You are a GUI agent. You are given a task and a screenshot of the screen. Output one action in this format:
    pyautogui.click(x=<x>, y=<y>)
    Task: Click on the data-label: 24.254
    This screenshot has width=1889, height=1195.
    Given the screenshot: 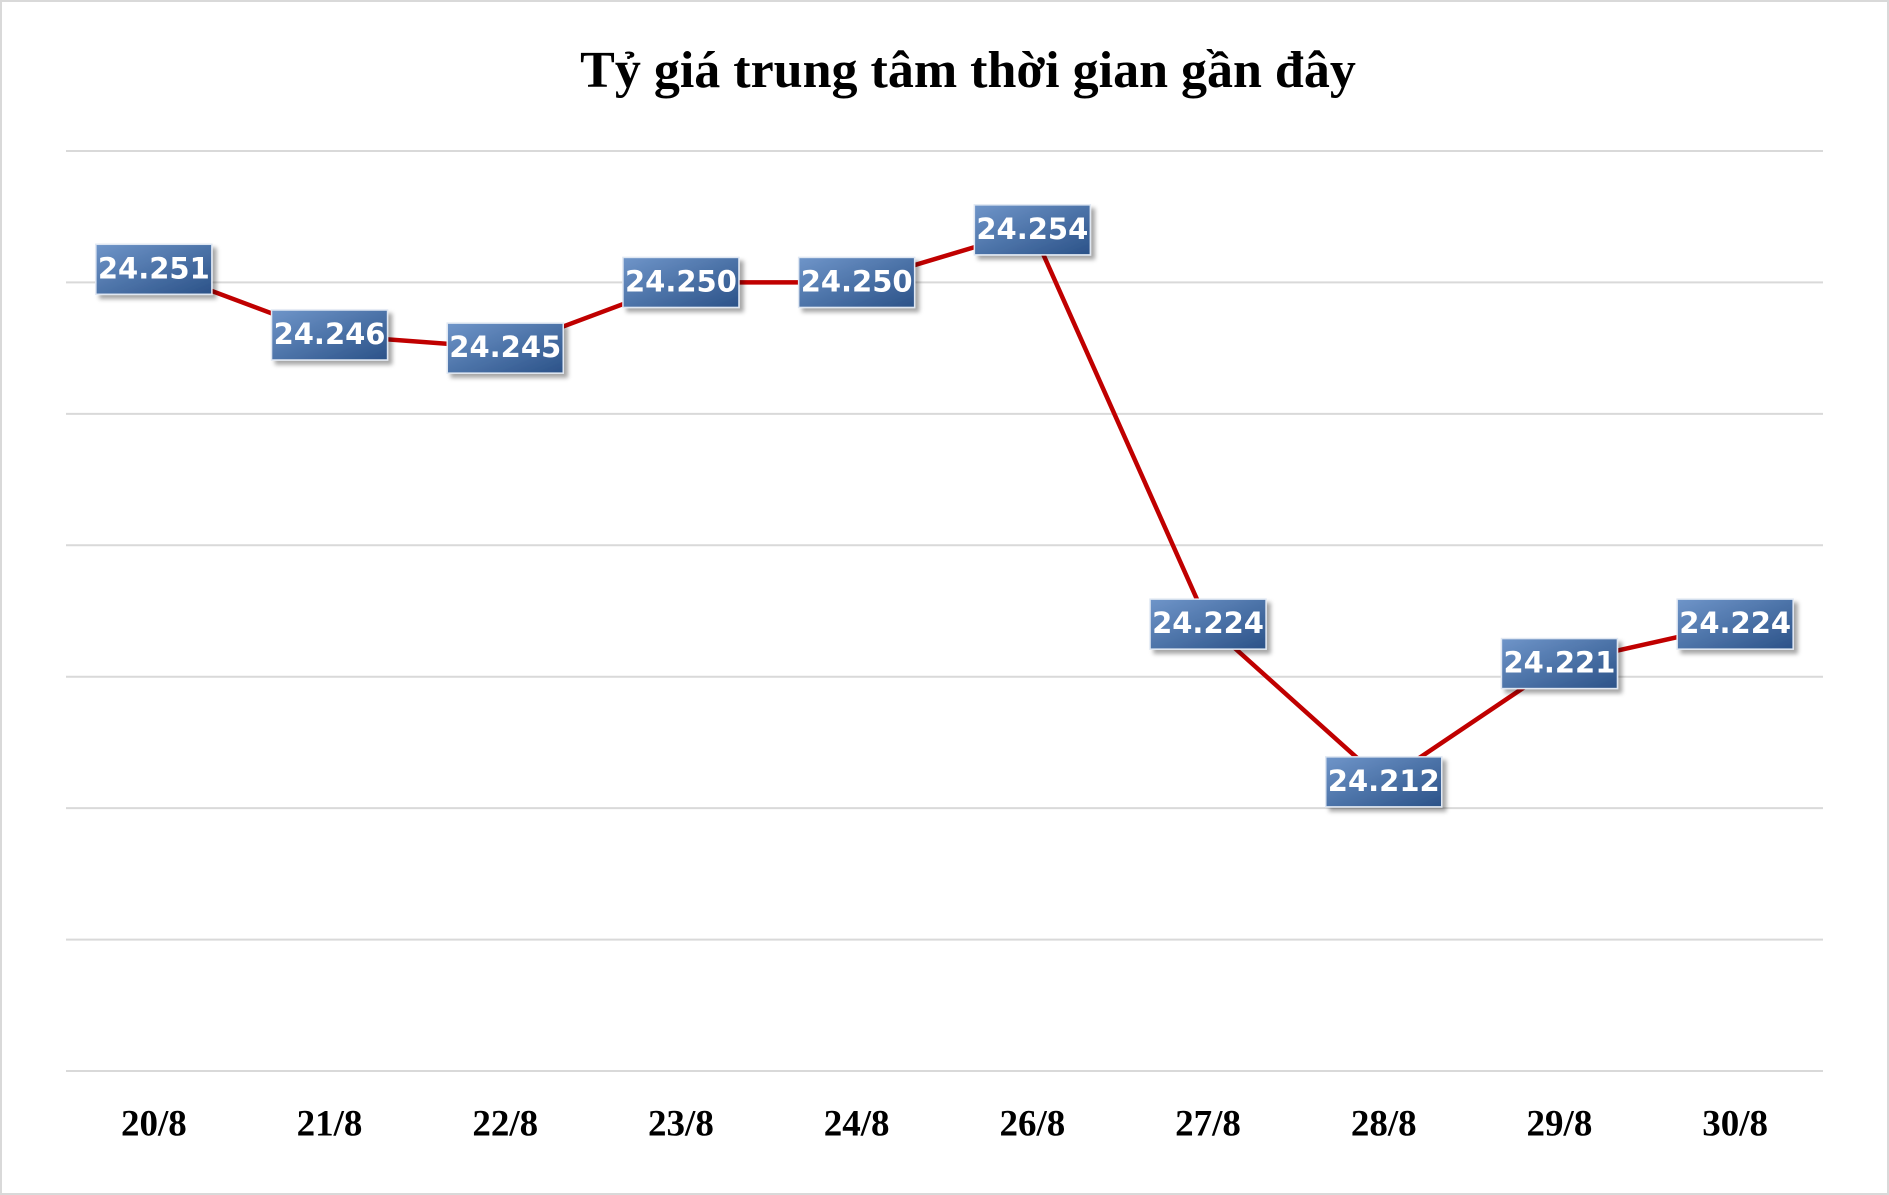 What is the action you would take?
    pyautogui.click(x=1032, y=230)
    